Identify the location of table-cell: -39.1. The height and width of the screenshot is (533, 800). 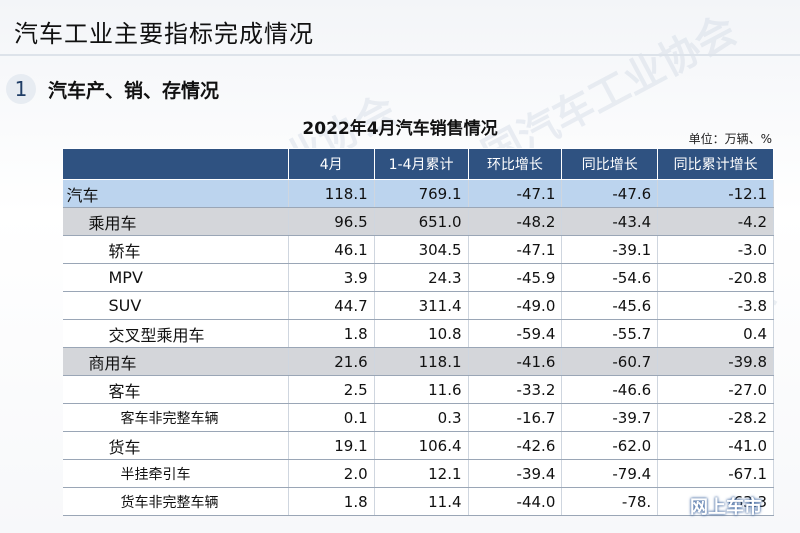
(610, 249).